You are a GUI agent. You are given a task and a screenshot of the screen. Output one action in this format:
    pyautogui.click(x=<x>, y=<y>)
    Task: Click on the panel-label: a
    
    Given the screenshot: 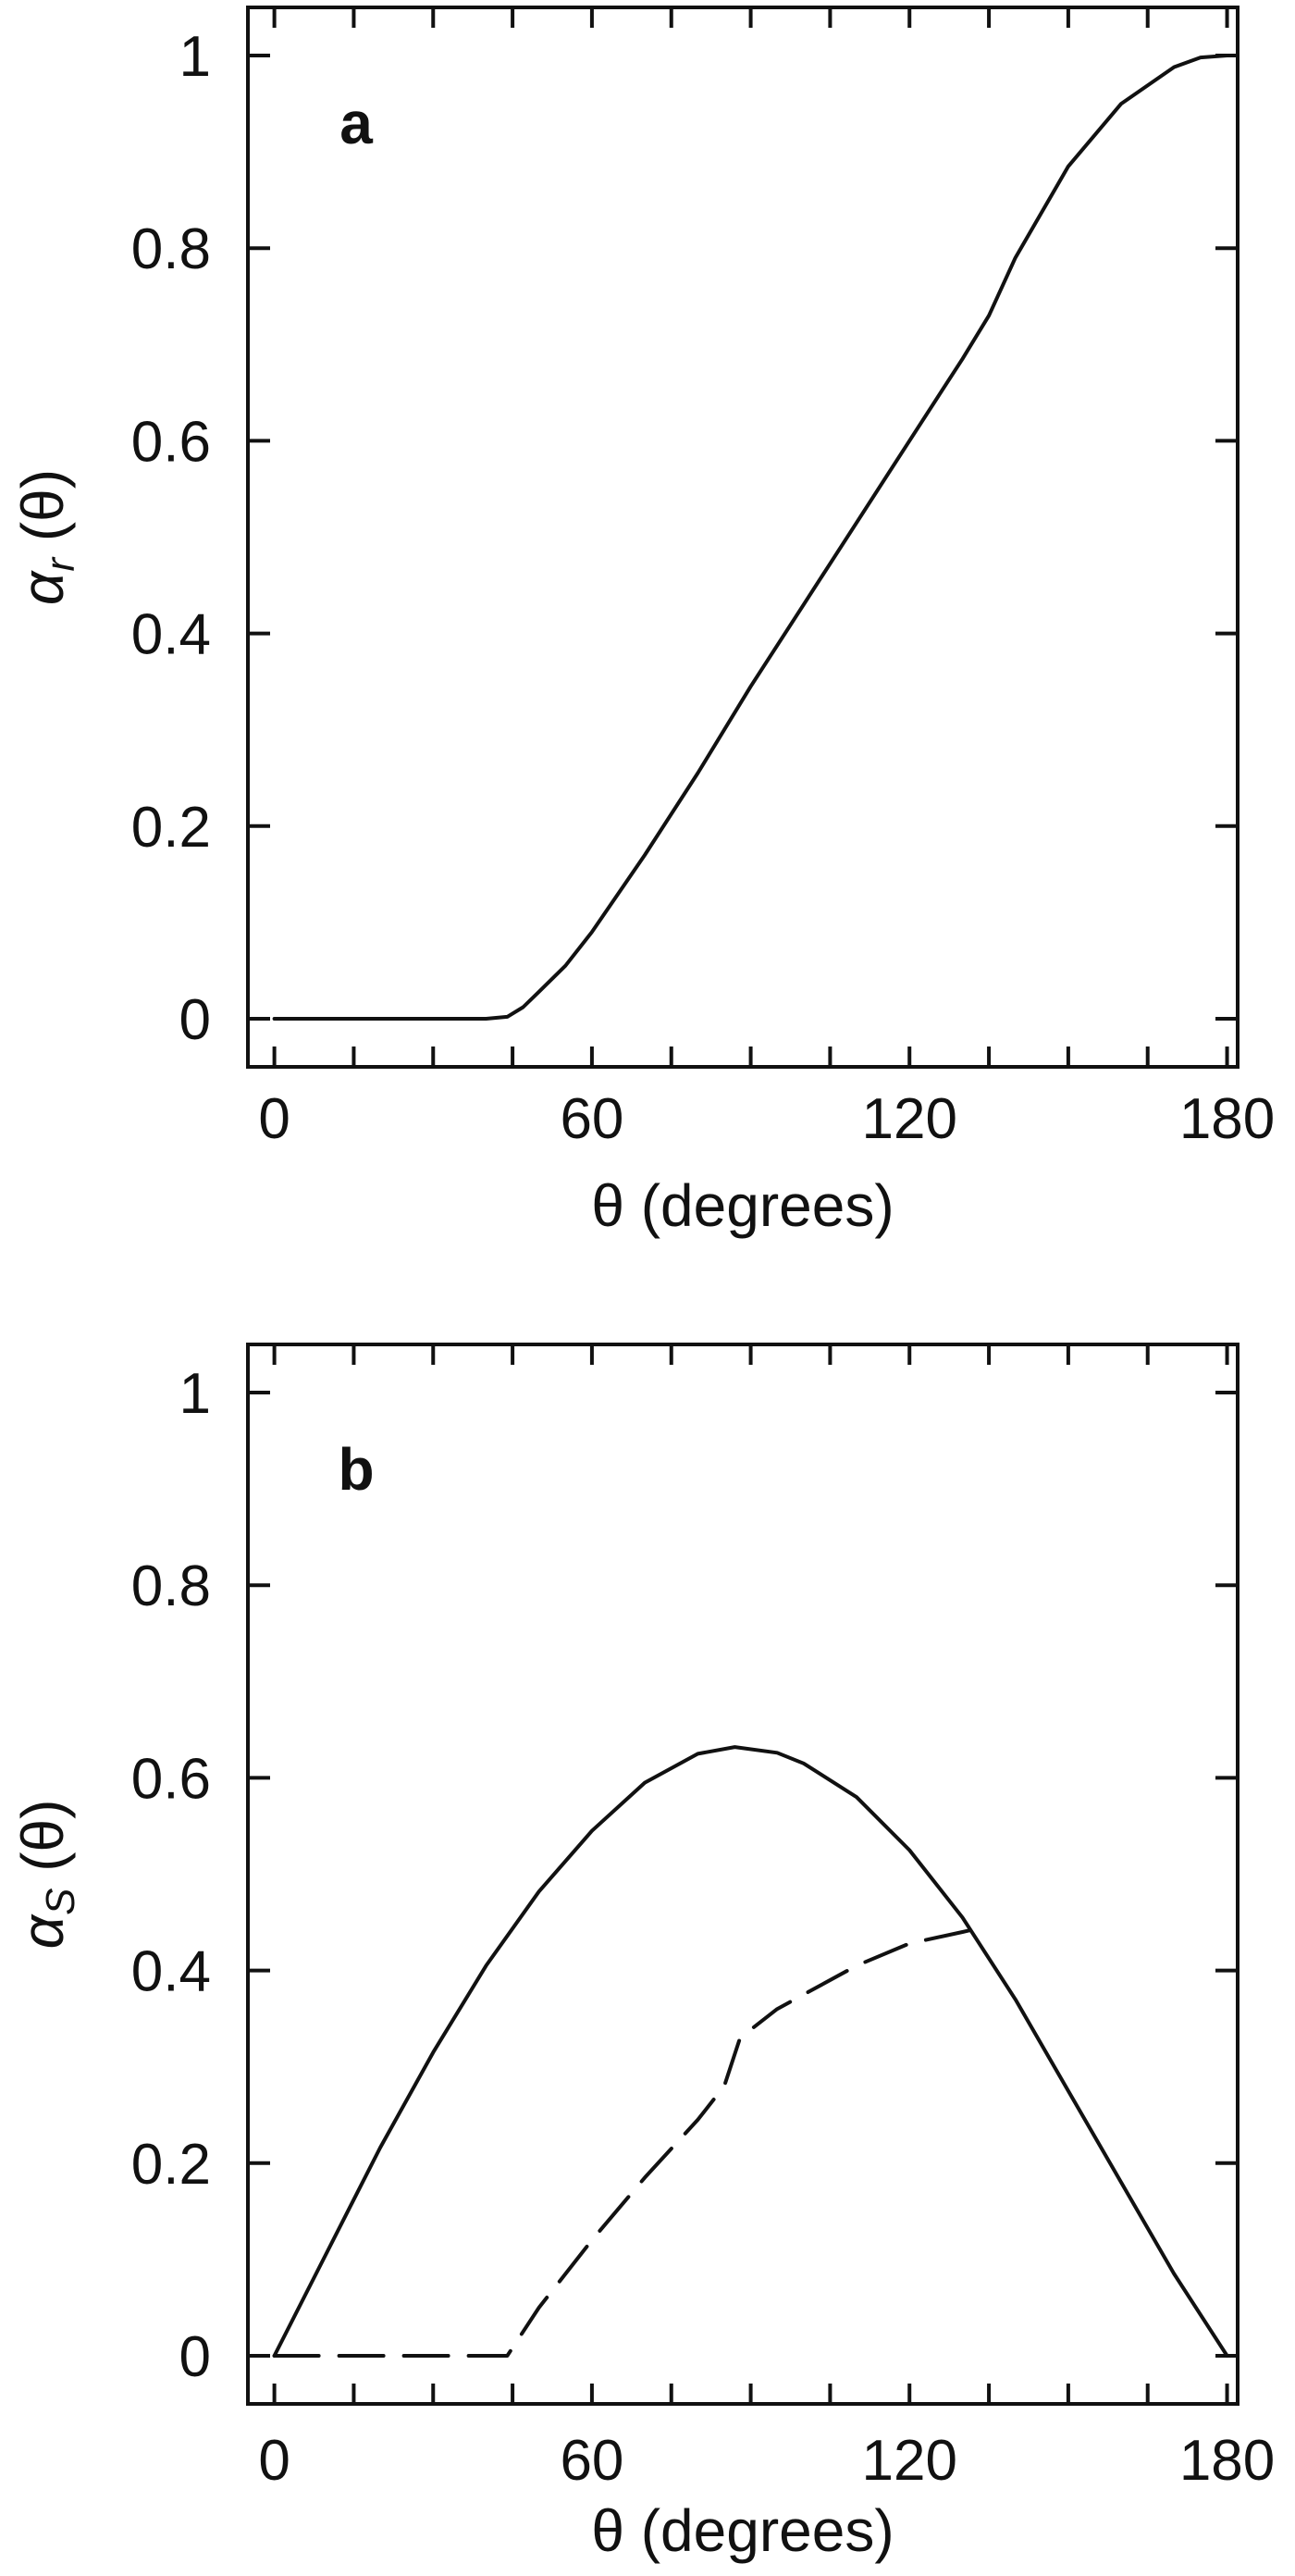 What is the action you would take?
    pyautogui.click(x=356, y=123)
    